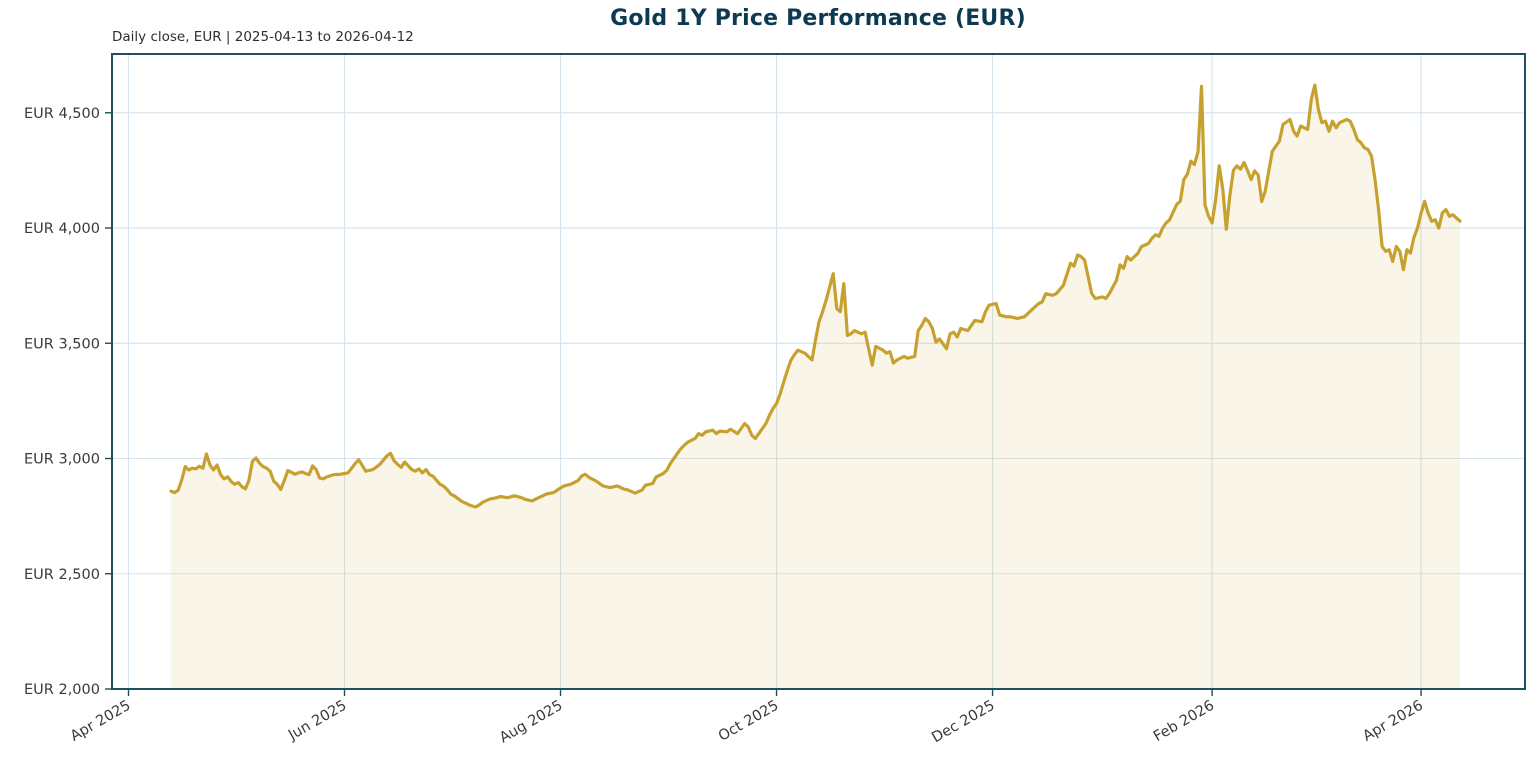  What do you see at coordinates (62, 344) in the screenshot?
I see `y-tick-label: EUR 3,500` at bounding box center [62, 344].